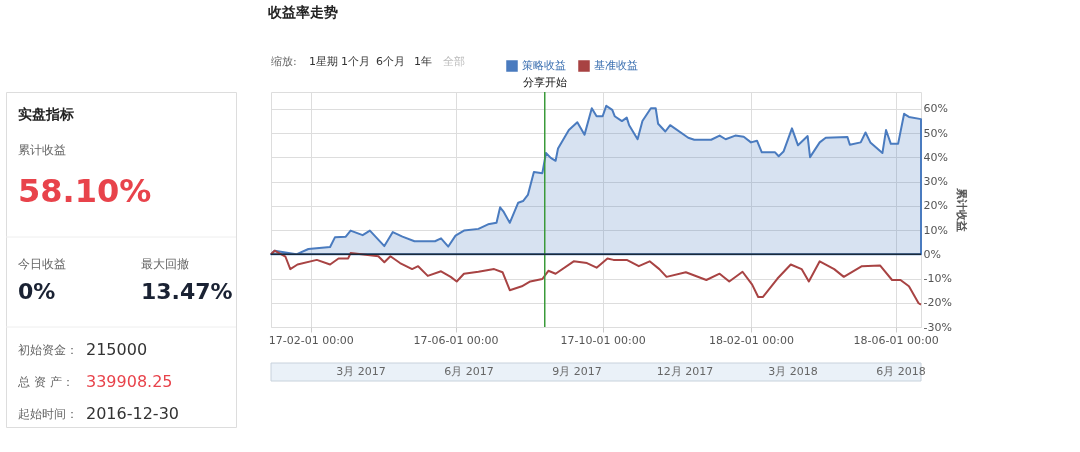  I want to click on text: 3月 2018, so click(793, 371).